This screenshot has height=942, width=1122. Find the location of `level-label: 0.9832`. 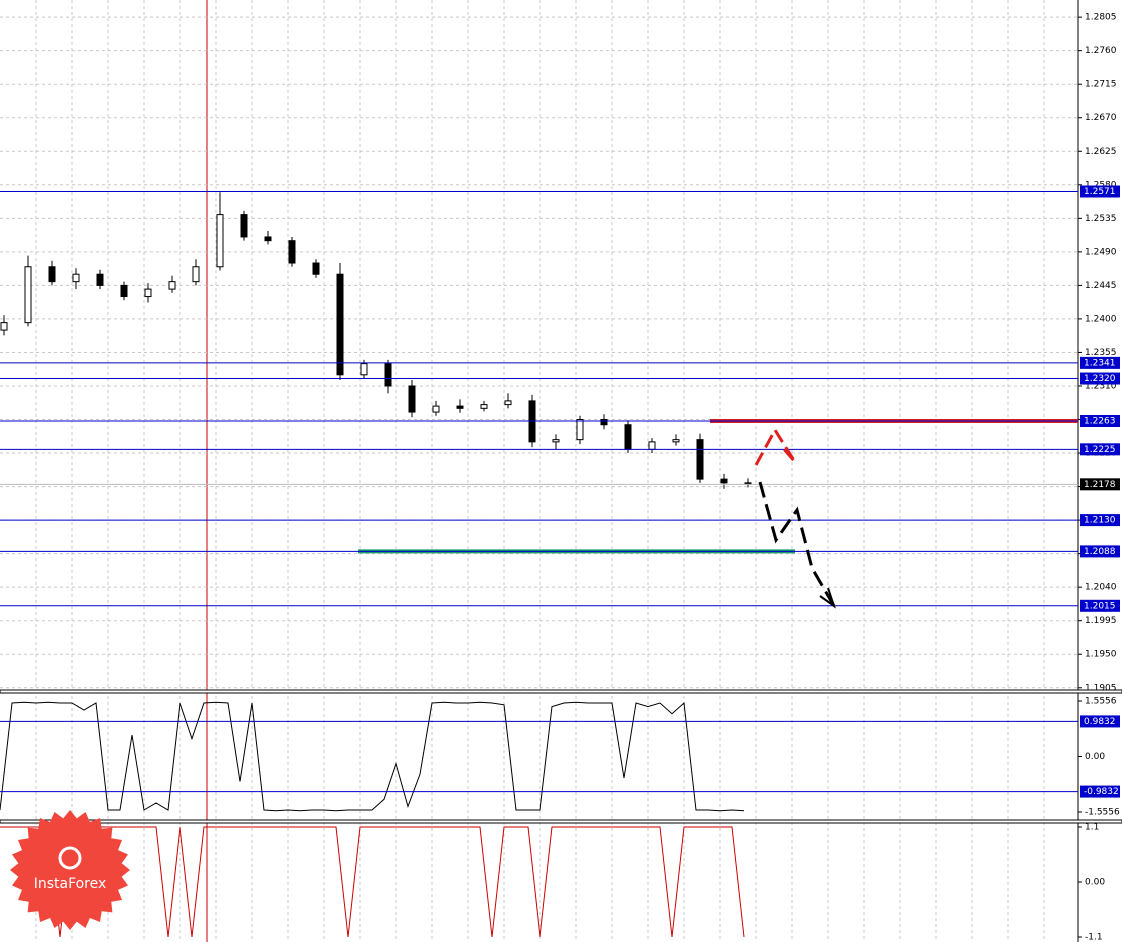

level-label: 0.9832 is located at coordinates (1100, 722).